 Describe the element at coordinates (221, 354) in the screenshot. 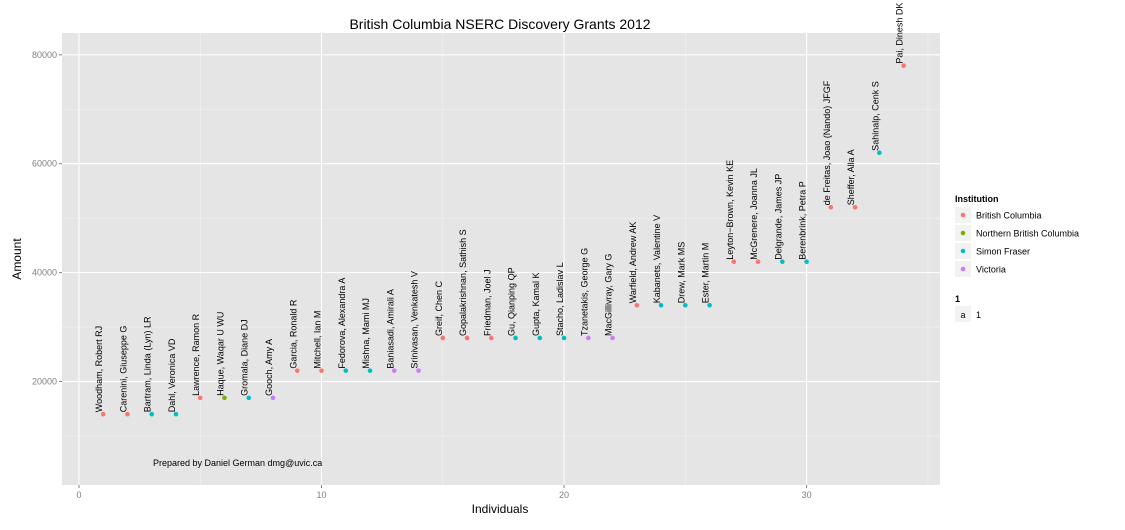

I see `point-label: Haque, Waqar U WU` at that location.